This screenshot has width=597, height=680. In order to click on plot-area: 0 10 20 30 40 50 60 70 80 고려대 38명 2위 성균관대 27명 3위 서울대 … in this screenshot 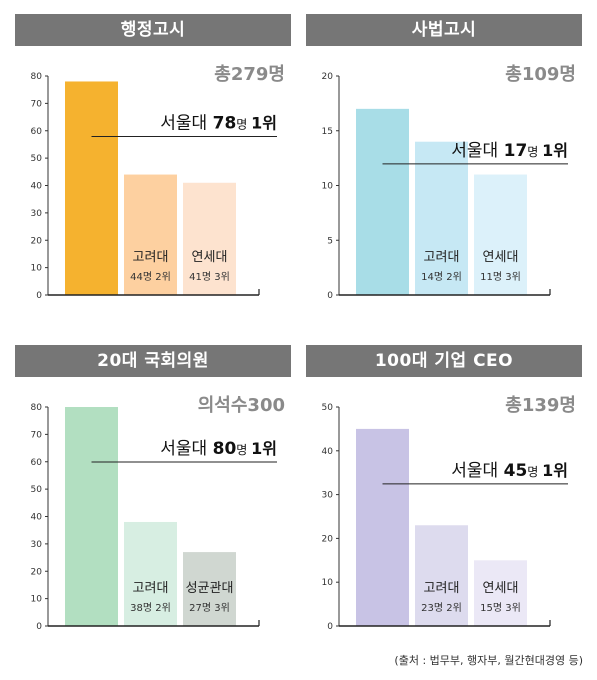, I will do `click(154, 517)`.